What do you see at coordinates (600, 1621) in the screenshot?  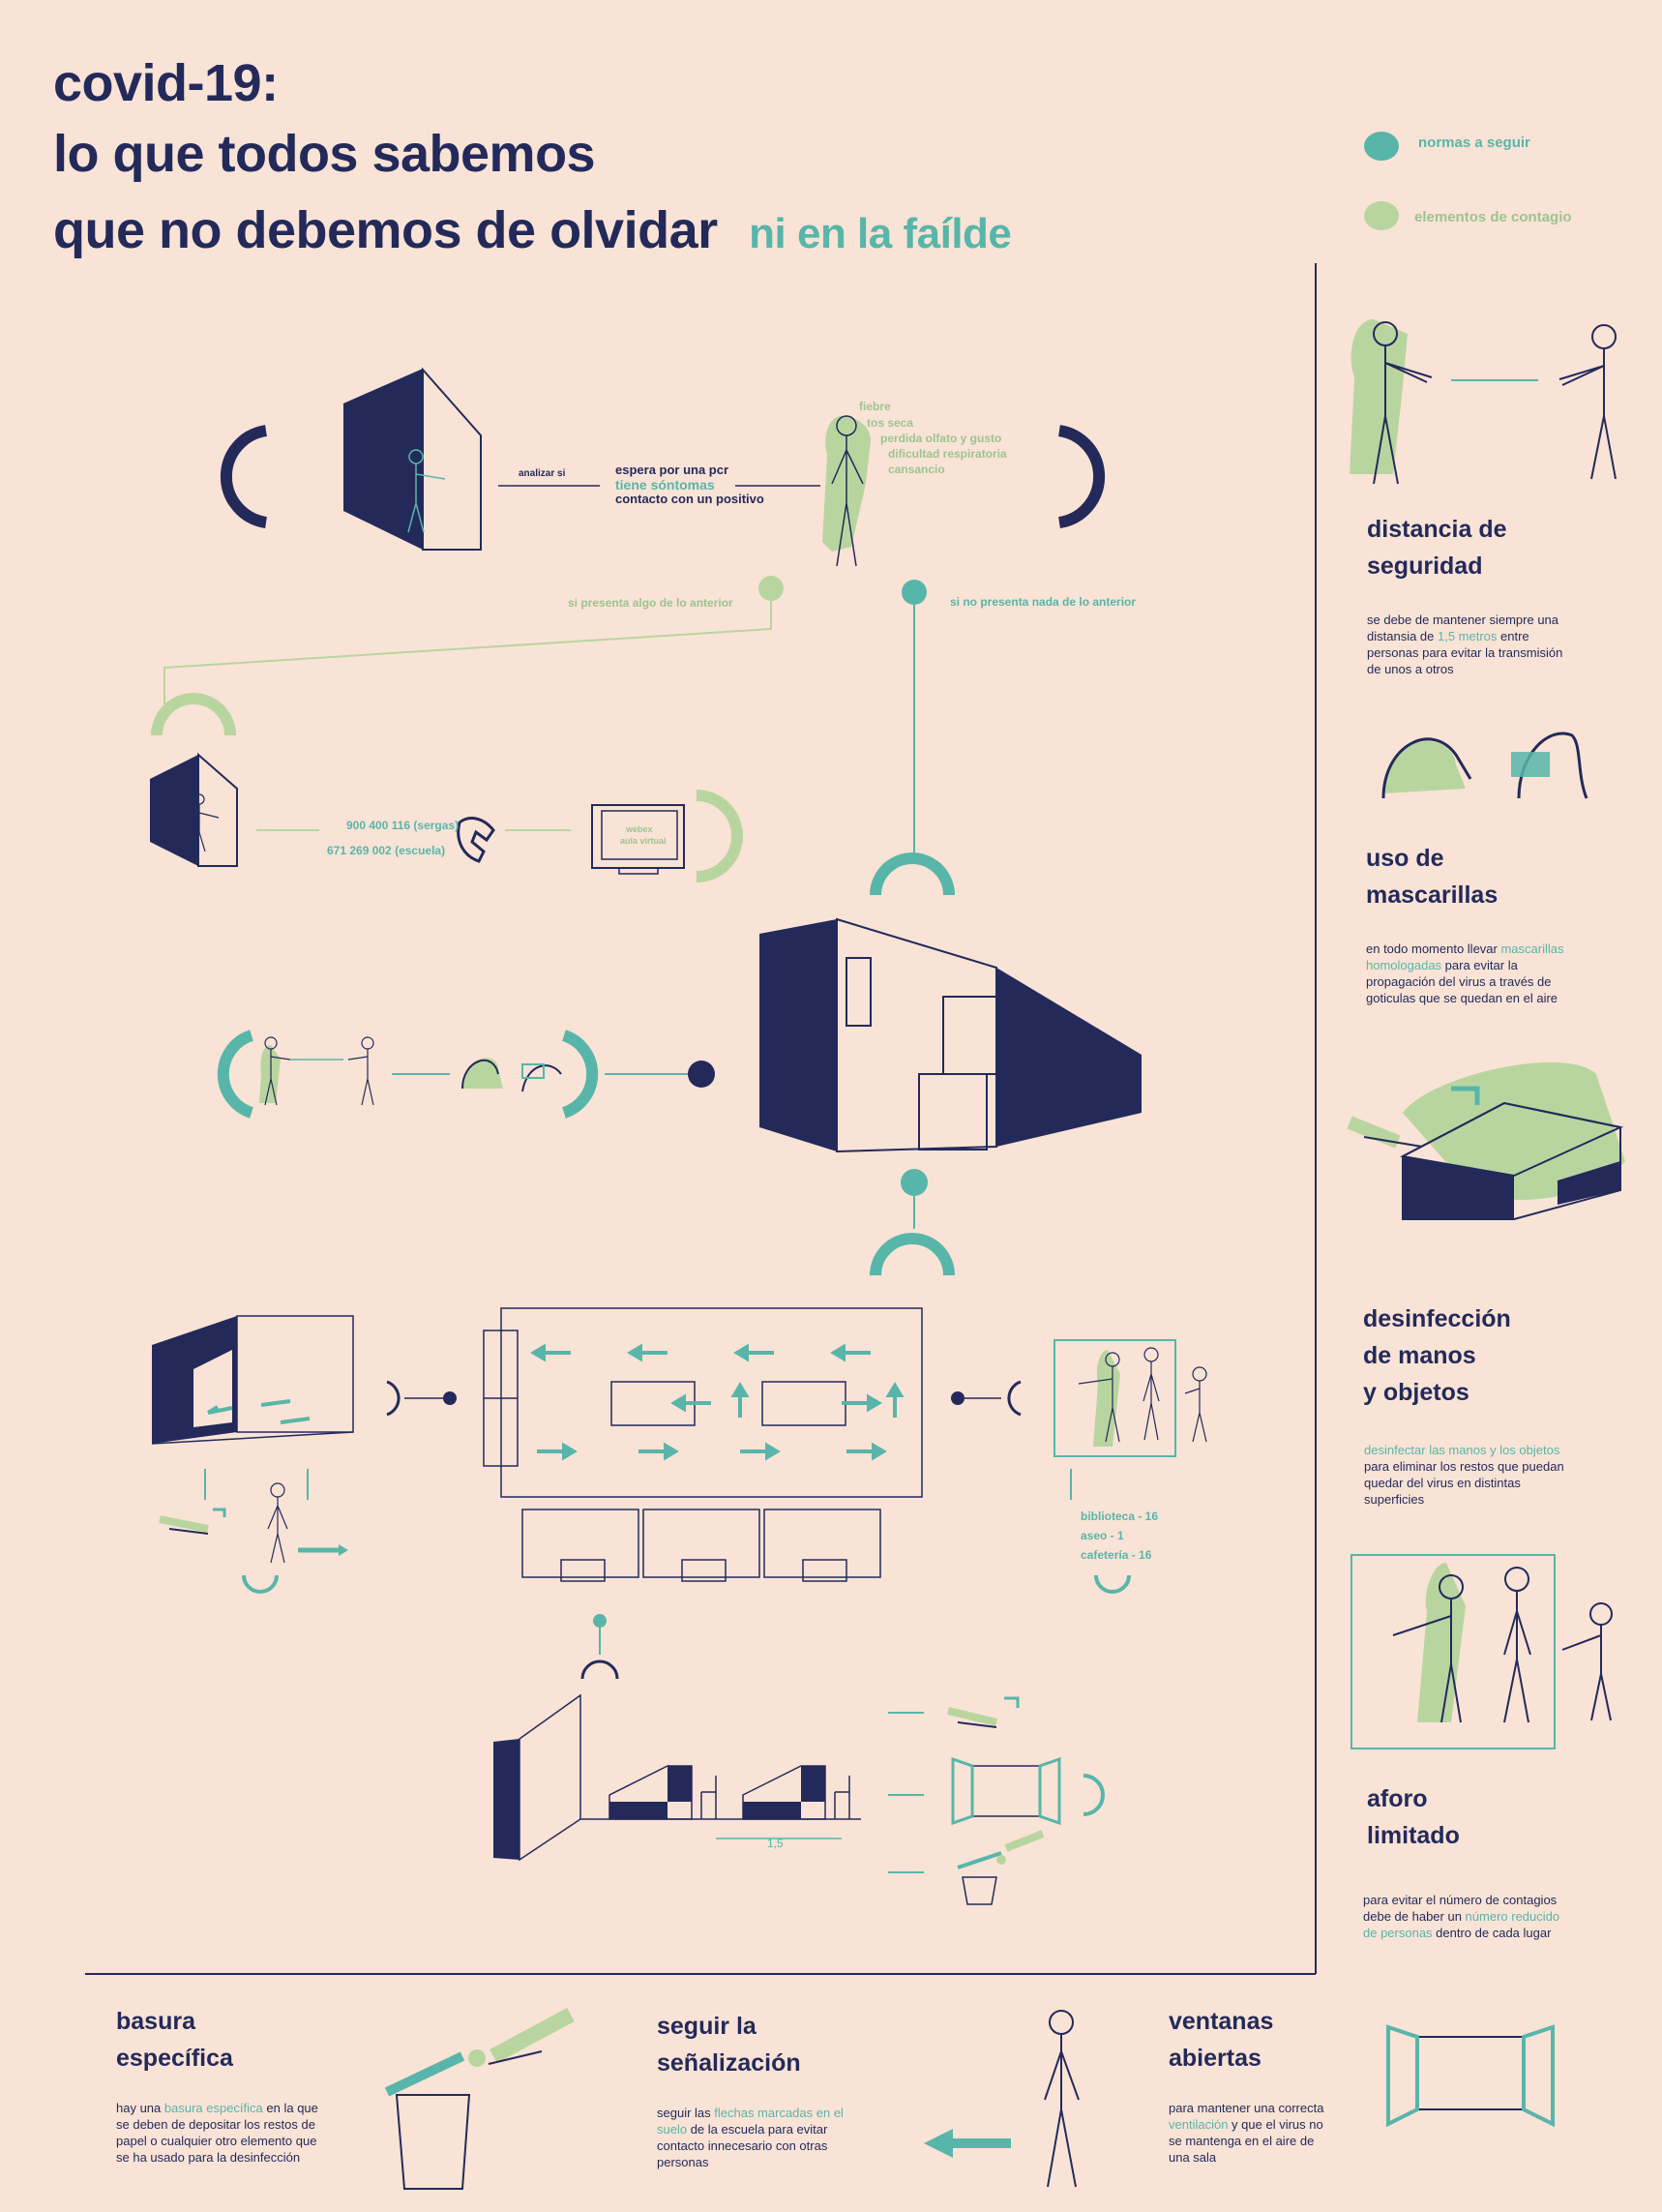 I see `classroom-dot` at bounding box center [600, 1621].